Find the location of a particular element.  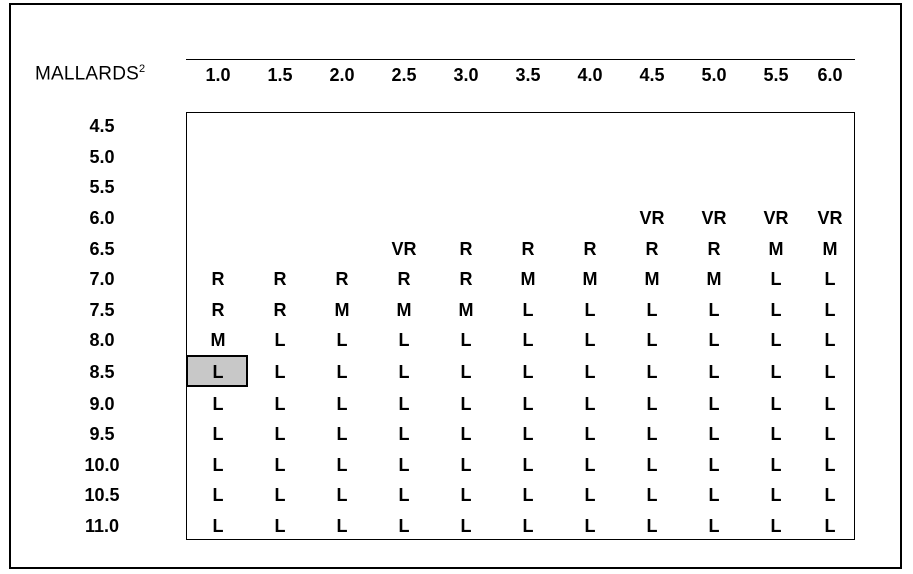

column-header: 4.5 is located at coordinates (652, 75).